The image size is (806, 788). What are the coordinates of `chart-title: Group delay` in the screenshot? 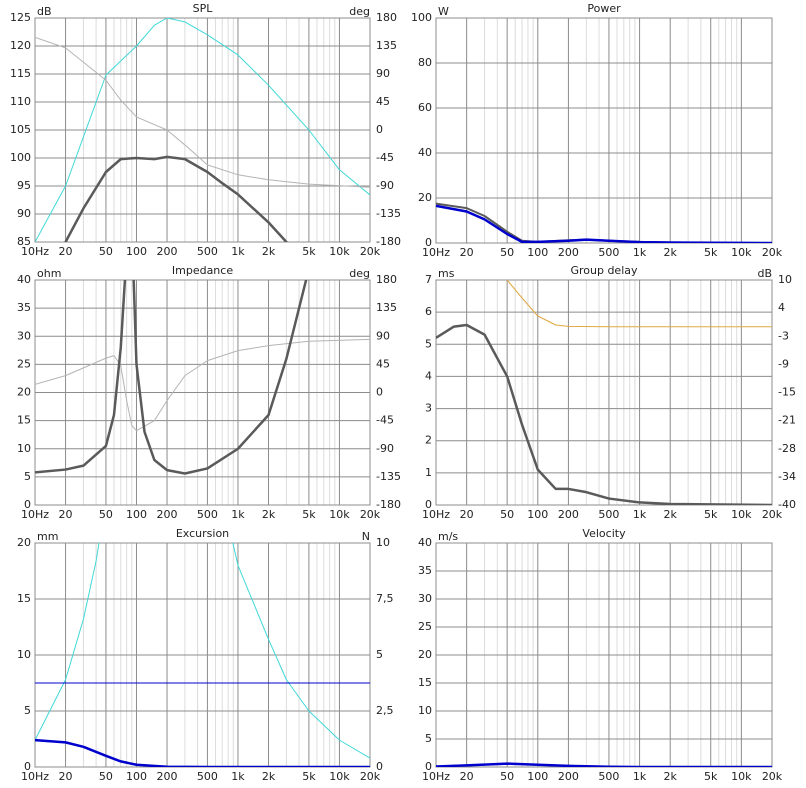 It's located at (604, 270).